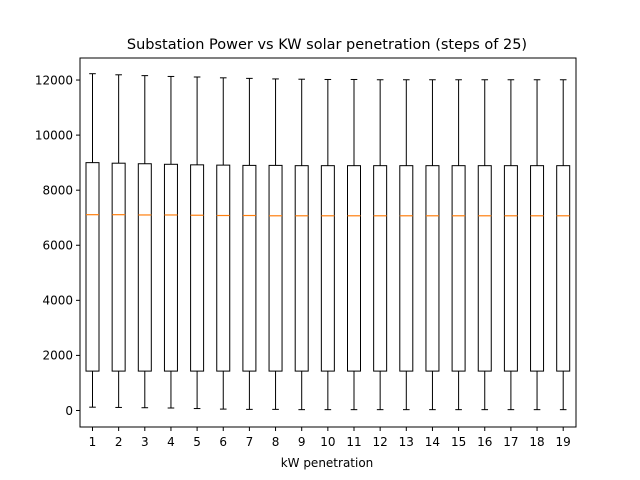 The height and width of the screenshot is (480, 640). I want to click on x-axis: 1 2 3 4 5 6 7 8 9 10 11 12 13 14 15 16 17 18 19, so click(330, 438).